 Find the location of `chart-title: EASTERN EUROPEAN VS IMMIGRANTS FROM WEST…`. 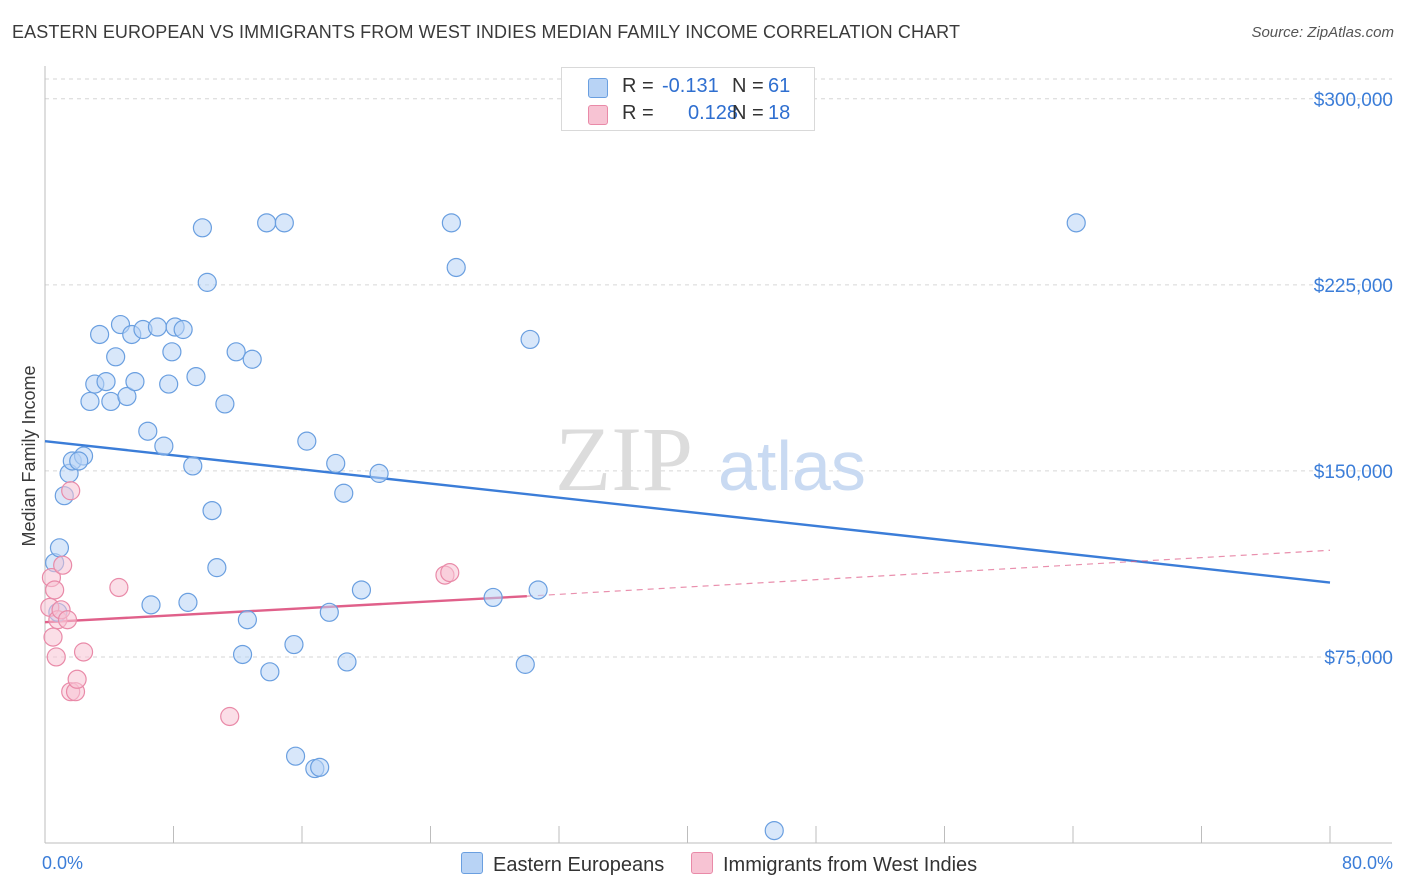

chart-title: EASTERN EUROPEAN VS IMMIGRANTS FROM WEST… is located at coordinates (486, 32).